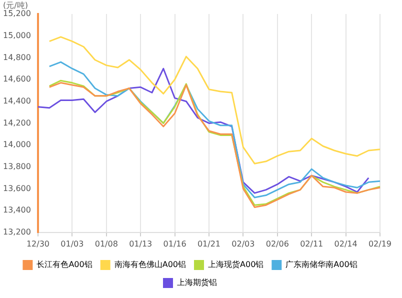  What do you see at coordinates (16, 145) in the screenshot?
I see `y-tick-label: 14,000` at bounding box center [16, 145].